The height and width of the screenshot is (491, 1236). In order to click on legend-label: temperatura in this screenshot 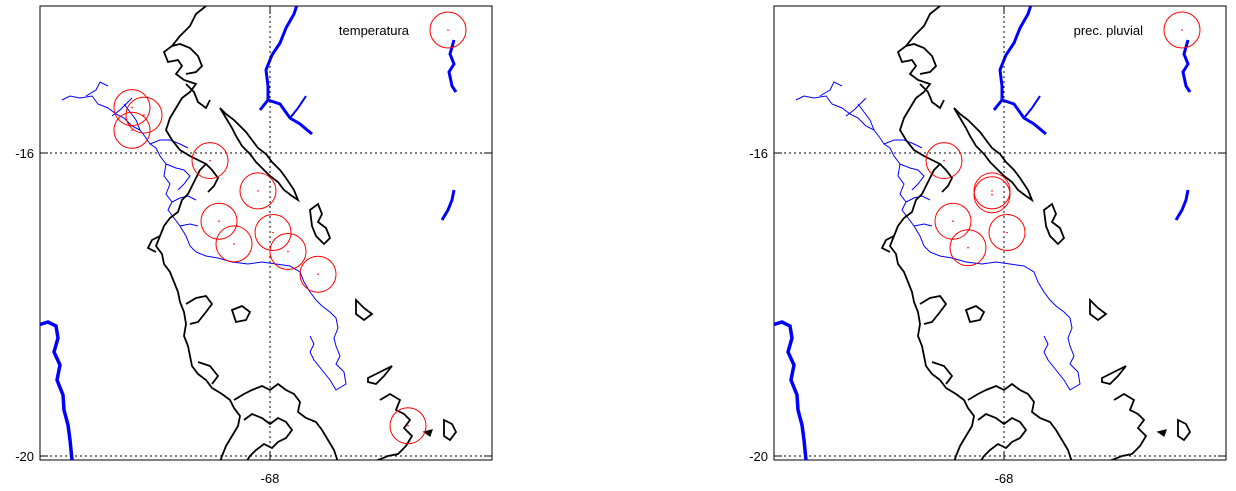, I will do `click(374, 30)`.